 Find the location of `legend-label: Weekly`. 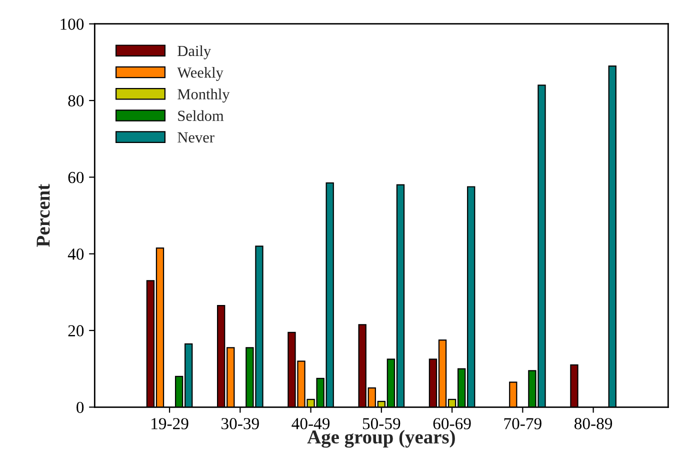

legend-label: Weekly is located at coordinates (200, 73).